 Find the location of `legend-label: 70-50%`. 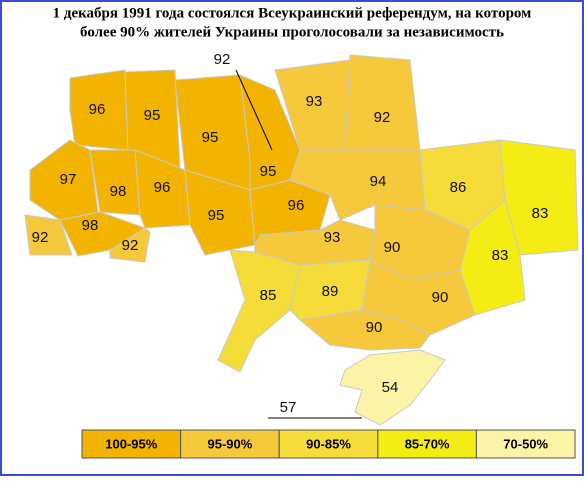

legend-label: 70-50% is located at coordinates (525, 443).